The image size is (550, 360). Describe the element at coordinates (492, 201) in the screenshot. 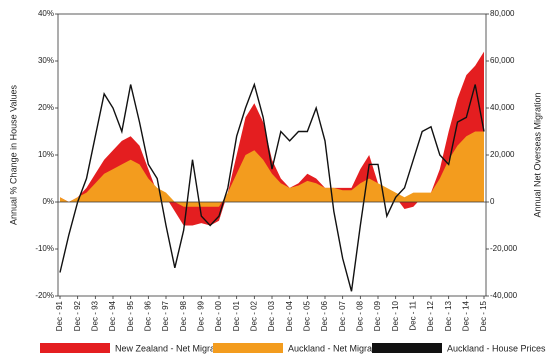

I see `y2-tick-label: 0` at that location.